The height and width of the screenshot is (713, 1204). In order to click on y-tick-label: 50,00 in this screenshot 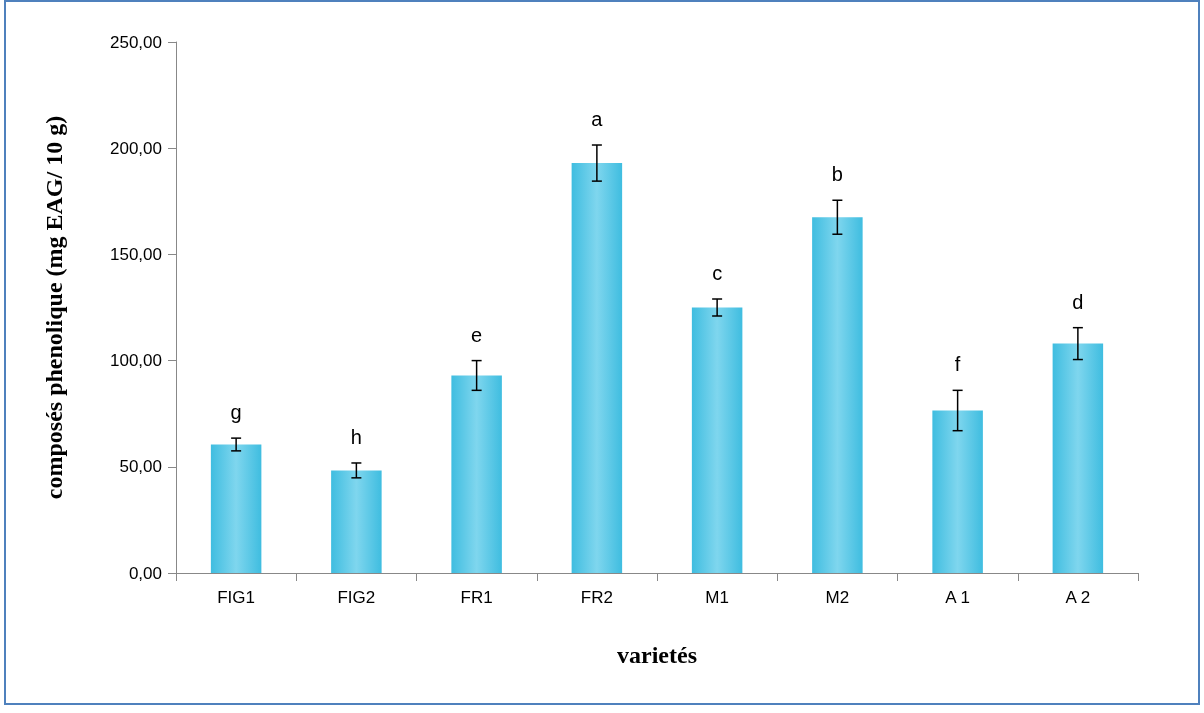, I will do `click(140, 467)`.